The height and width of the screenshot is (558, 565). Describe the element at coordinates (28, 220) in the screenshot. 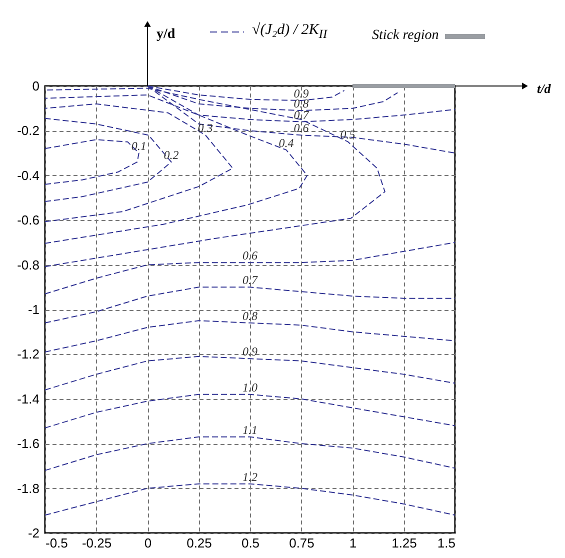

I see `y-tick-label: -0.6` at that location.